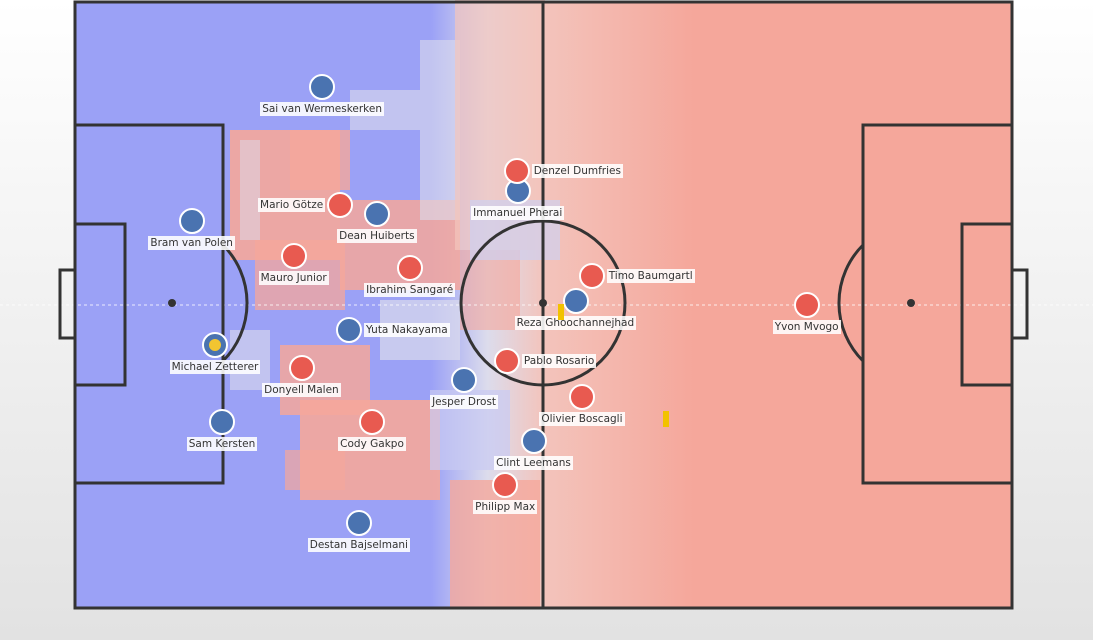 The height and width of the screenshot is (640, 1093). Describe the element at coordinates (191, 243) in the screenshot. I see `player-name-label: Bram van Polen` at that location.